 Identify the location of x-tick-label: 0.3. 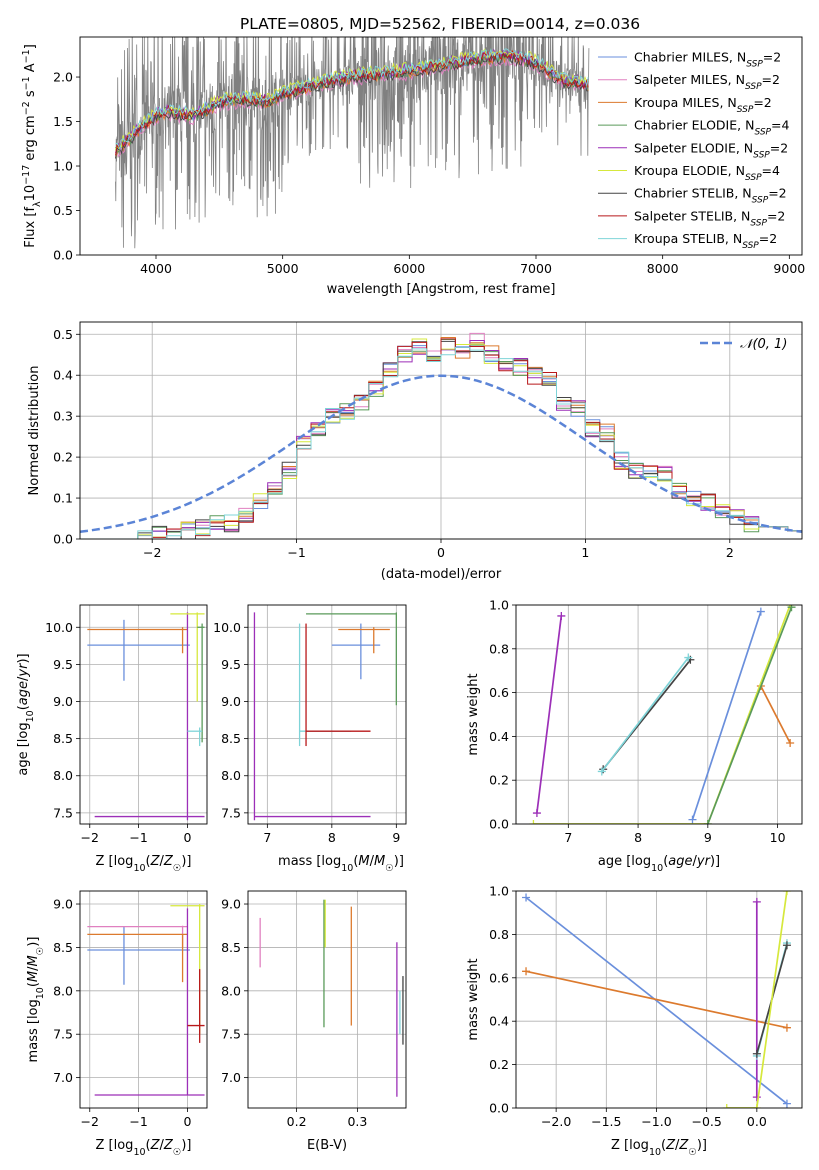
(357, 1121).